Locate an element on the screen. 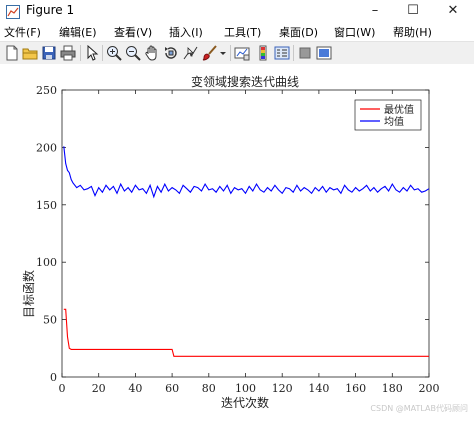  x-tick-label: 80 is located at coordinates (209, 388).